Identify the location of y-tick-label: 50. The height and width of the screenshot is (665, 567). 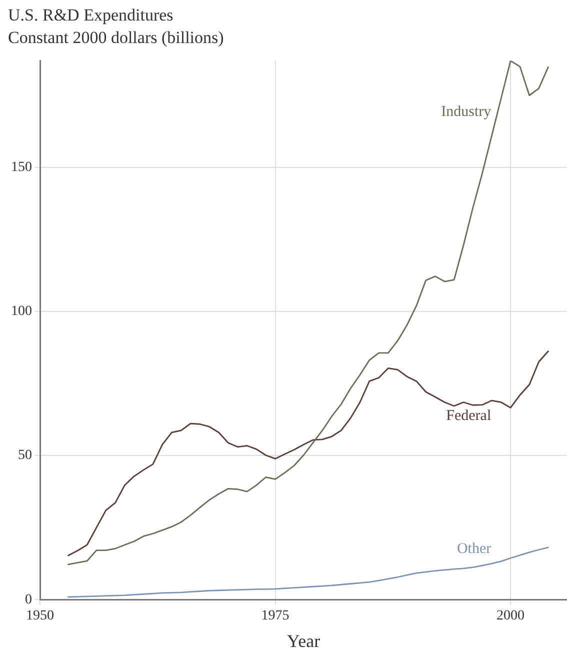
(25, 456).